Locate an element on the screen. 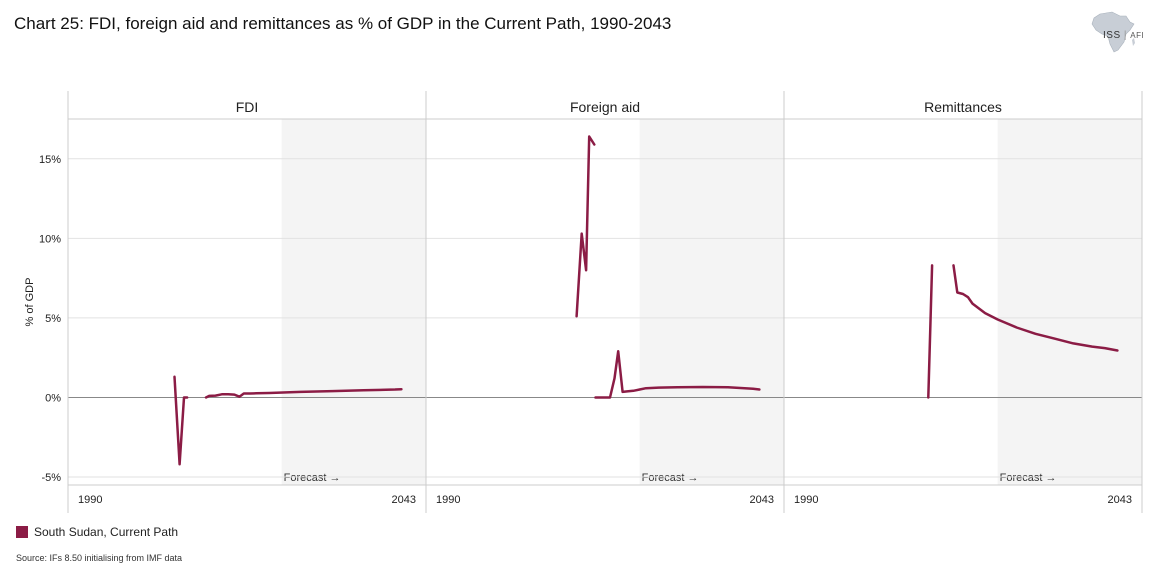 The image size is (1154, 583). panel-title: FDI is located at coordinates (247, 107).